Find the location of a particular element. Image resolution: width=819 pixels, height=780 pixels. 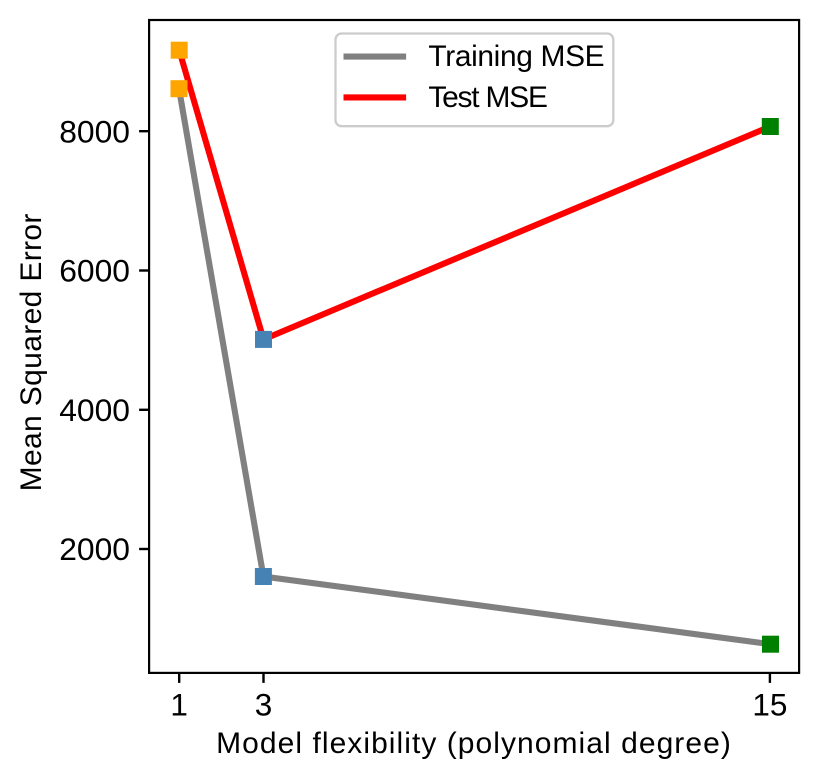

svg-text: 3 is located at coordinates (264, 705).